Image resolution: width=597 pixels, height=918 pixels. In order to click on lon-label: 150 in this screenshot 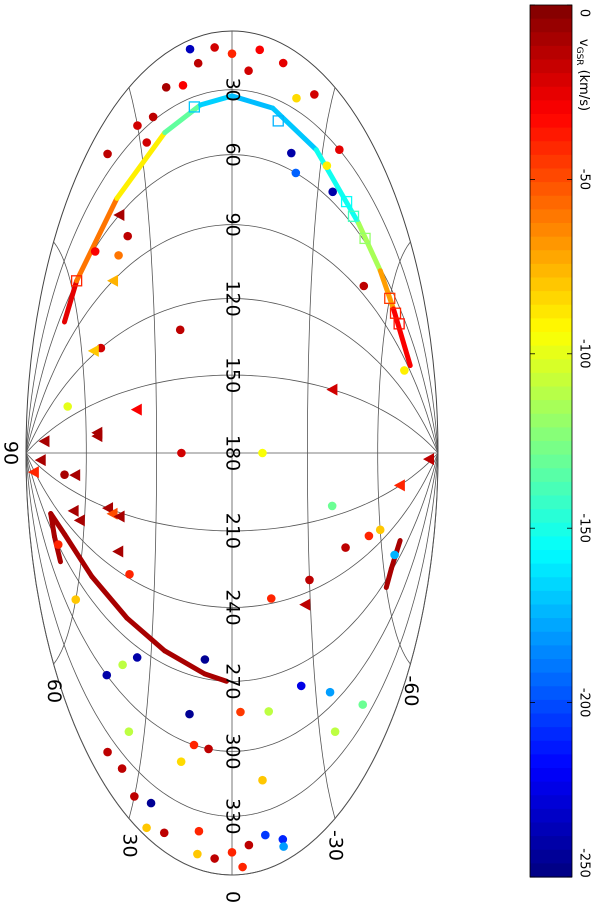, I will do `click(233, 375)`.